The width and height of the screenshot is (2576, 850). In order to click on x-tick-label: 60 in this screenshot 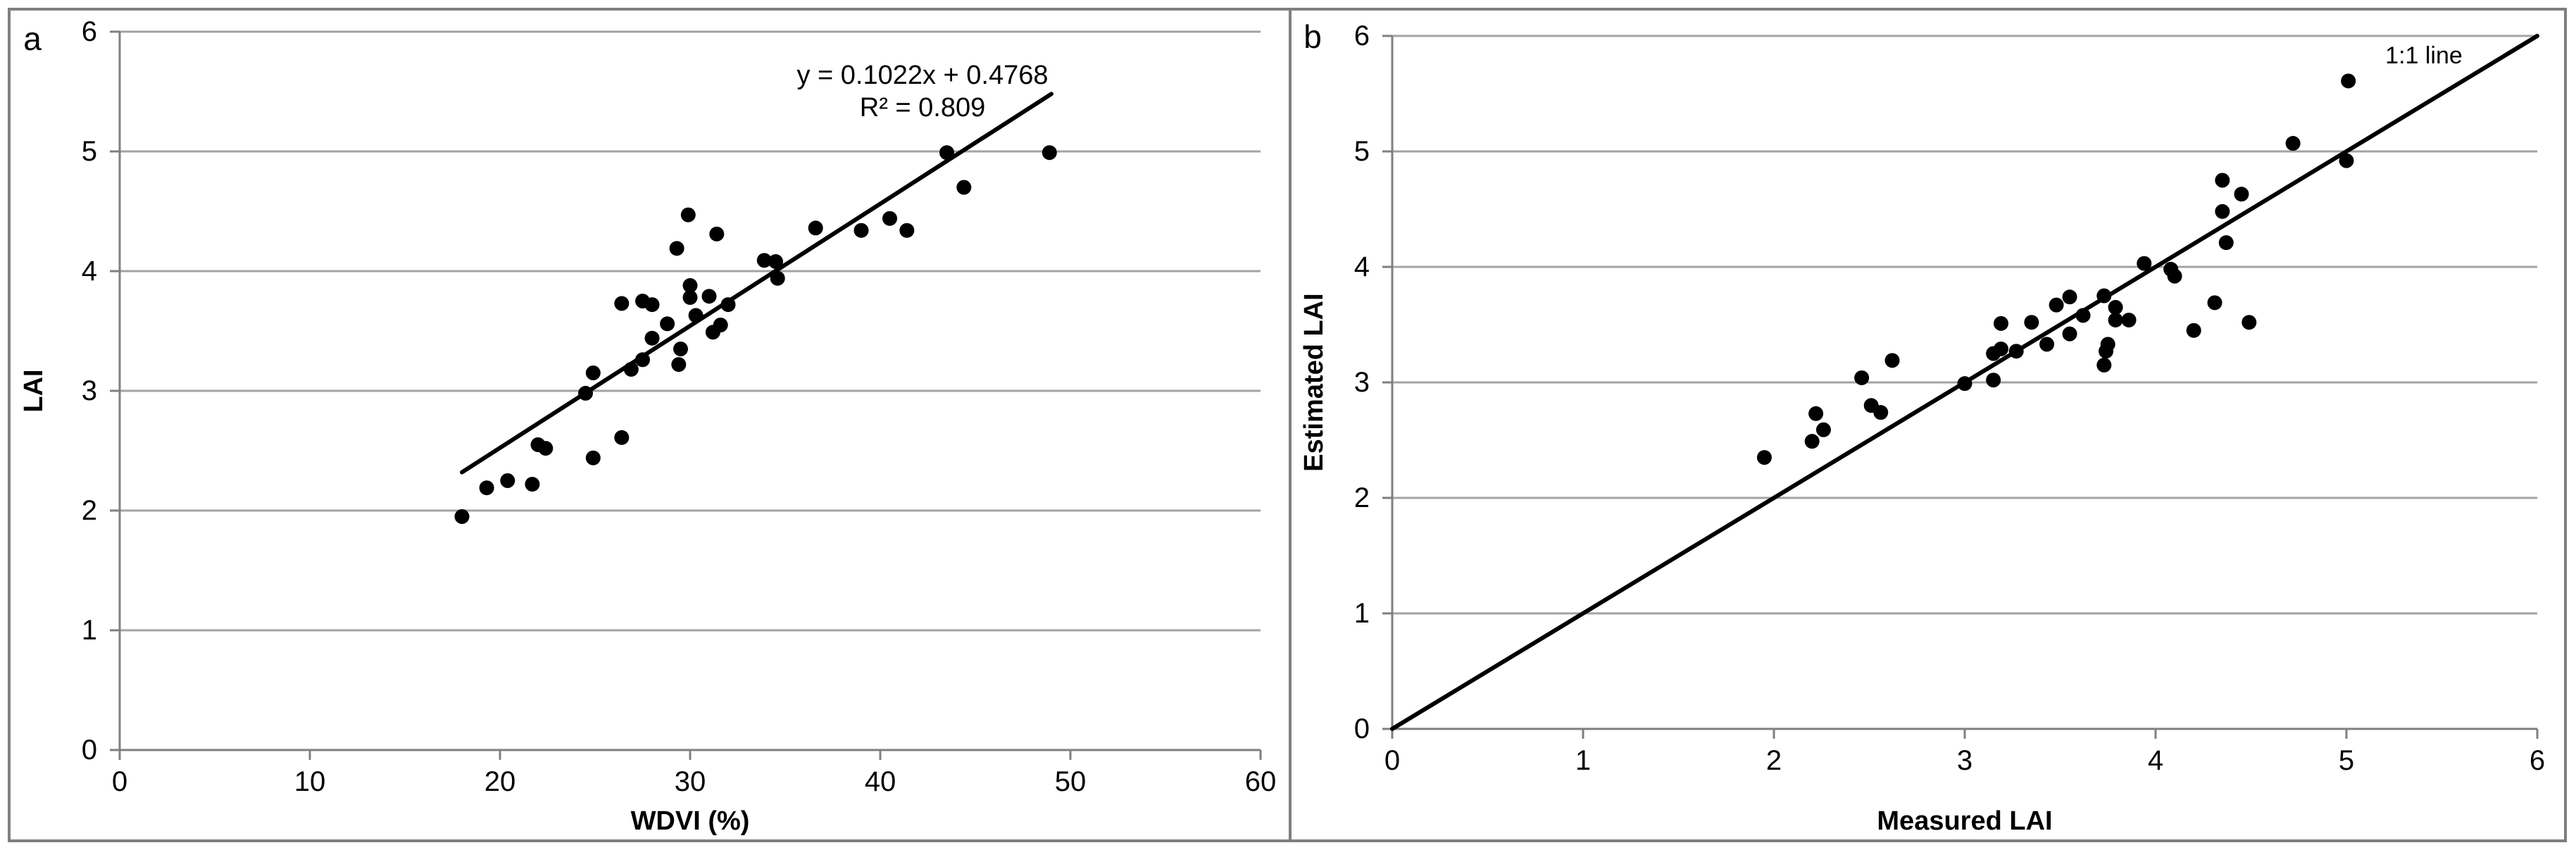, I will do `click(1261, 781)`.